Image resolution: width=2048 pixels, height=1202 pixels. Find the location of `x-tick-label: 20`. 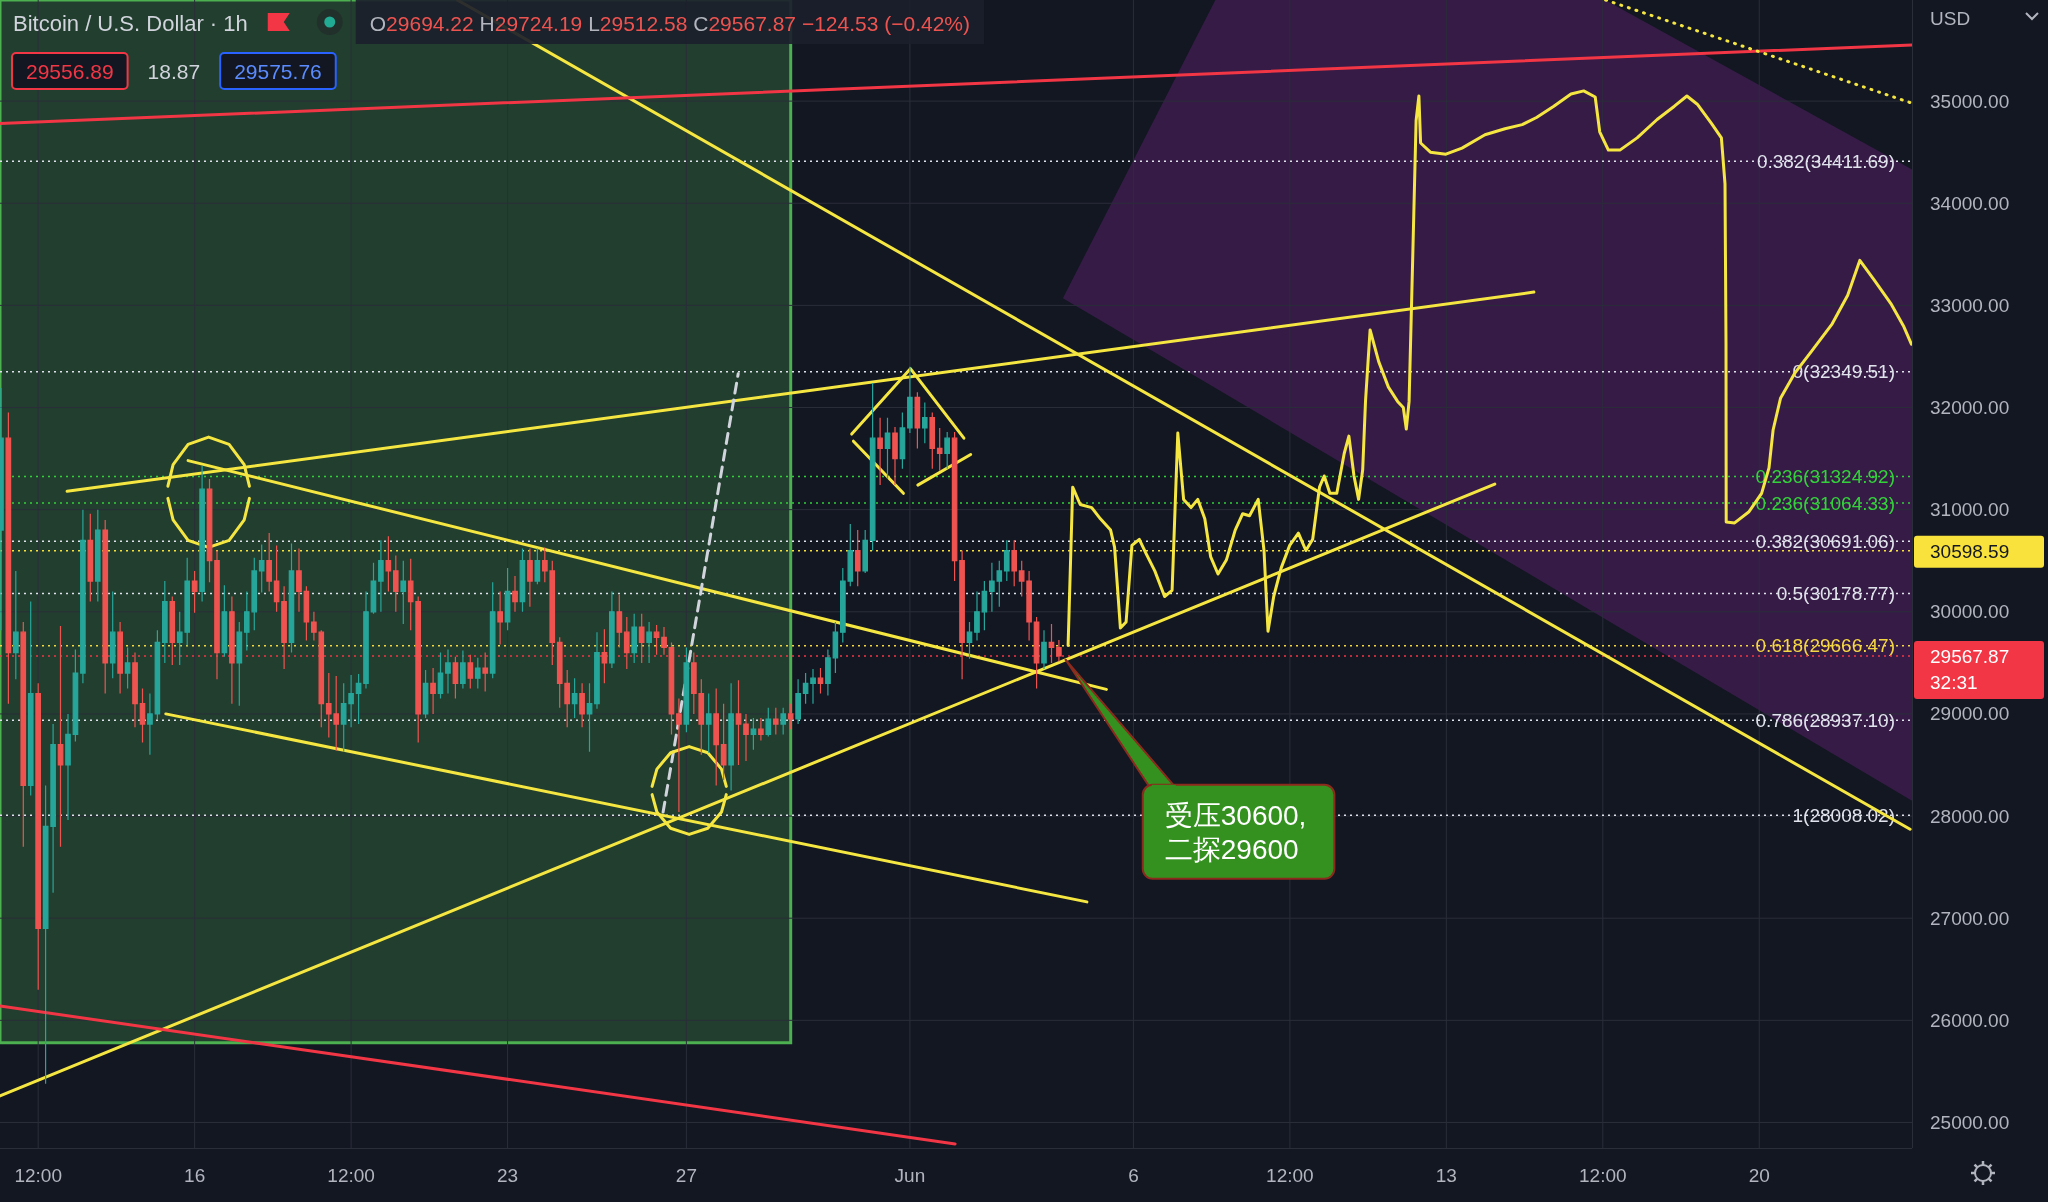

x-tick-label: 20 is located at coordinates (1759, 1175).